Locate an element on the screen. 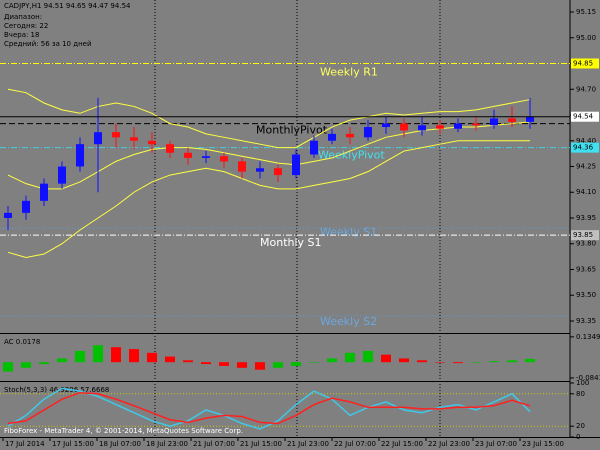 Image resolution: width=600 pixels, height=450 pixels. stoch-line is located at coordinates (269, 408).